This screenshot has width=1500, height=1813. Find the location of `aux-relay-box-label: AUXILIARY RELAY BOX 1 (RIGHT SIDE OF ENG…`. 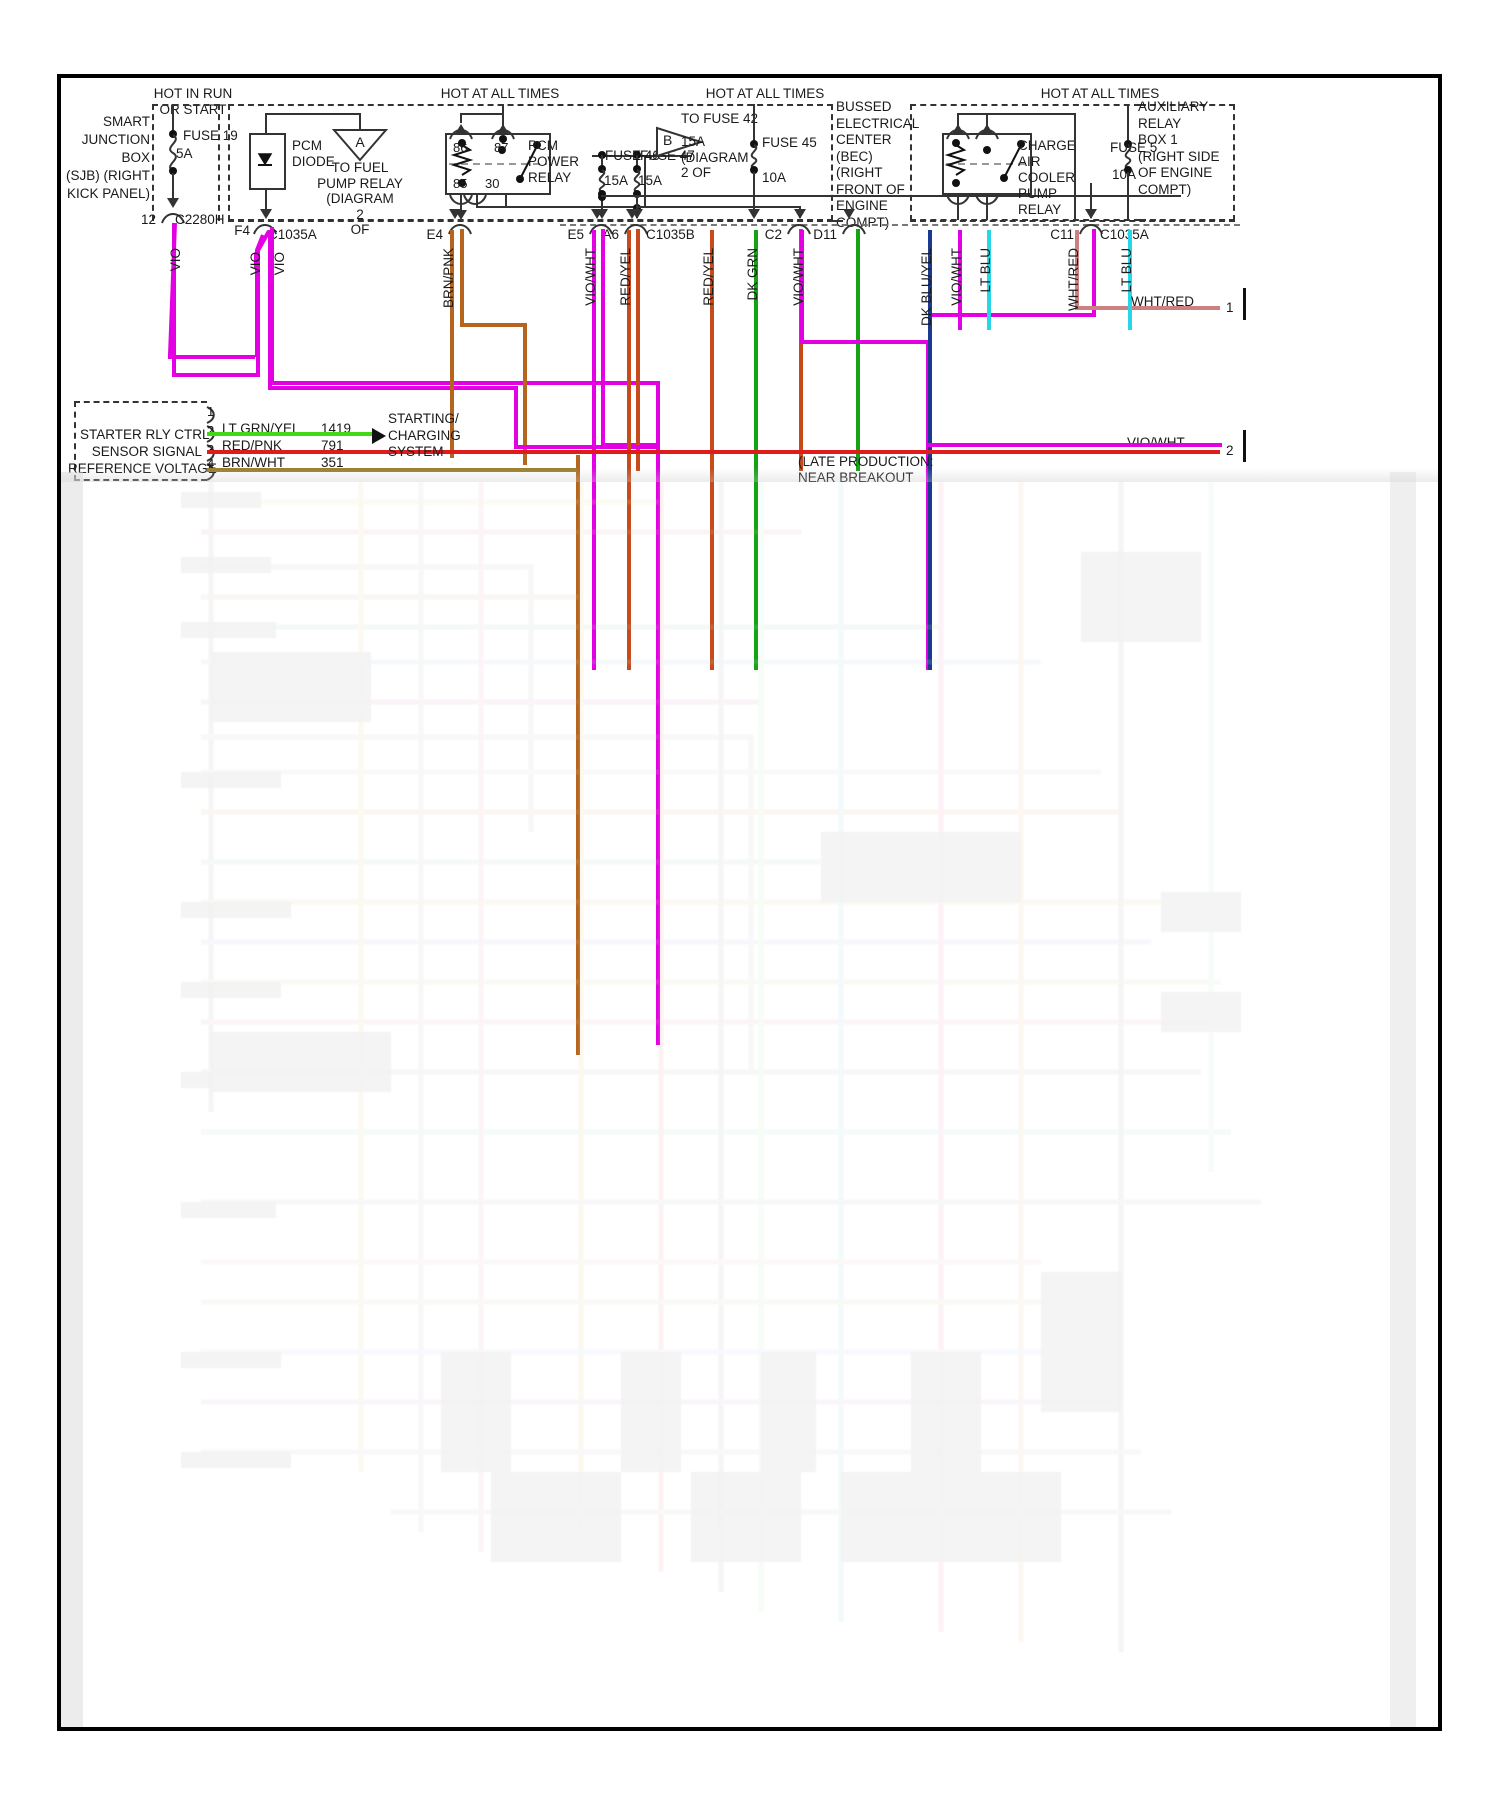

aux-relay-box-label: AUXILIARY RELAY BOX 1 (RIGHT SIDE OF ENG… is located at coordinates (1179, 148).